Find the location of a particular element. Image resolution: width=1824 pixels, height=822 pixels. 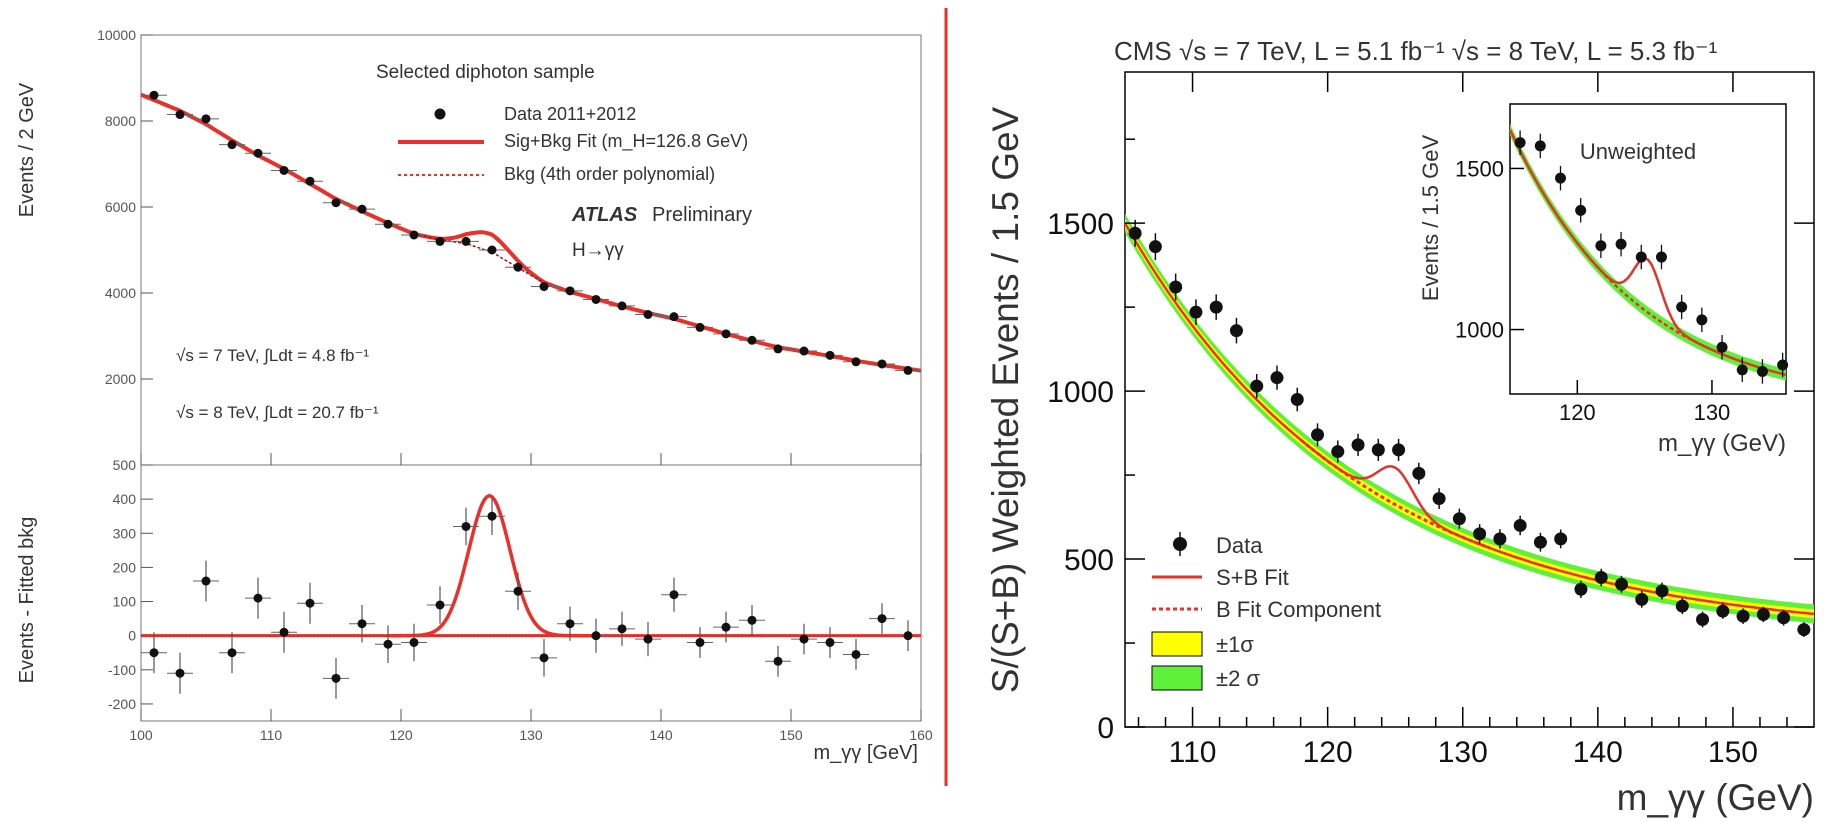

cms-xtick-label: 140 is located at coordinates (1598, 752).